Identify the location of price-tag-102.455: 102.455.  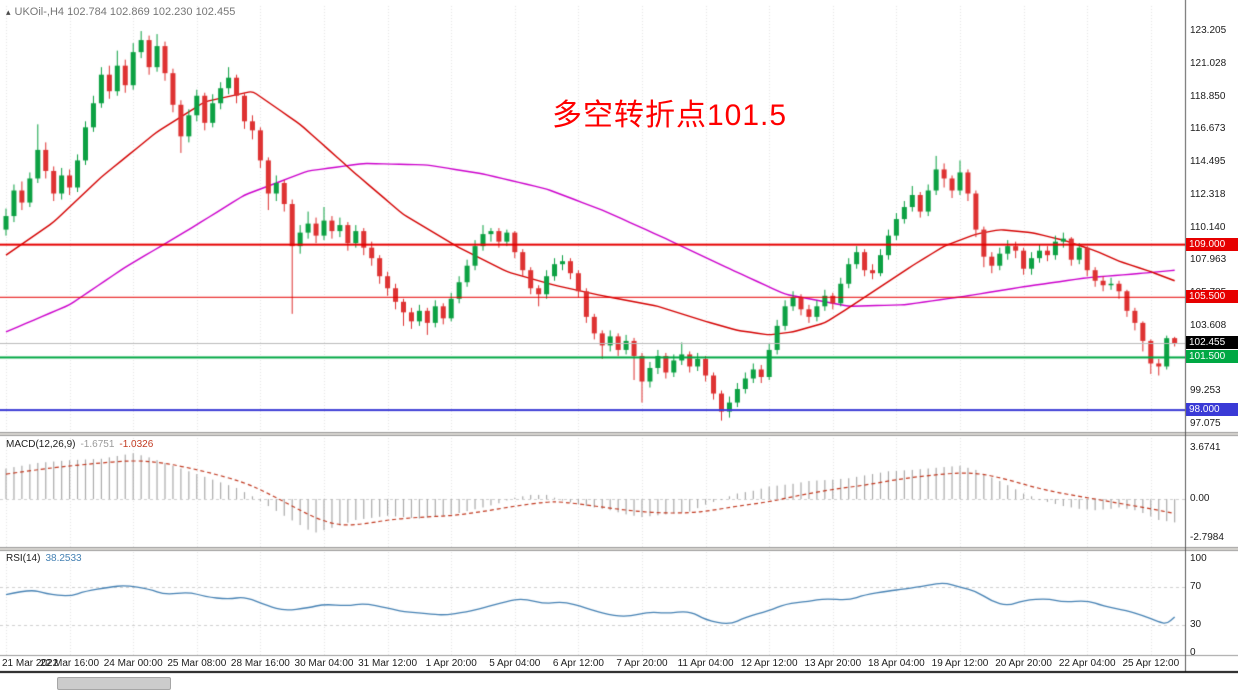
(1212, 343).